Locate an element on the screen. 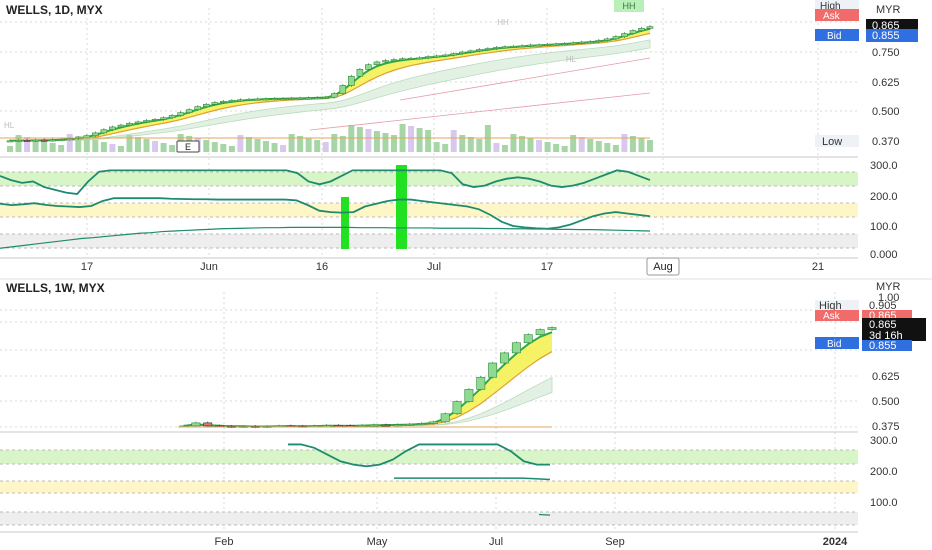 The width and height of the screenshot is (932, 550). osc-zone-gray is located at coordinates (429, 241).